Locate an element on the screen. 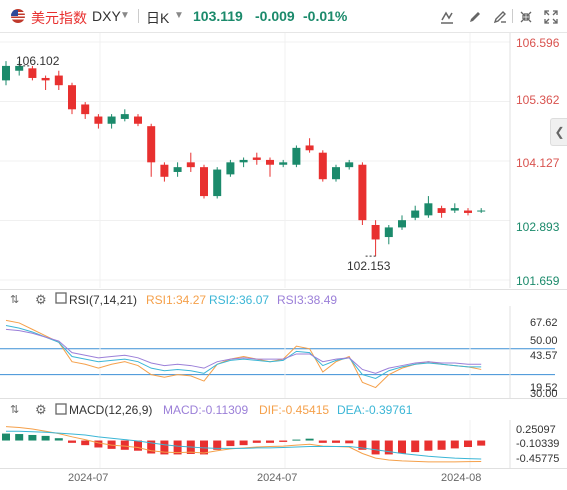 The image size is (567, 490). macd-value: MACD:-0.11309 is located at coordinates (206, 410).